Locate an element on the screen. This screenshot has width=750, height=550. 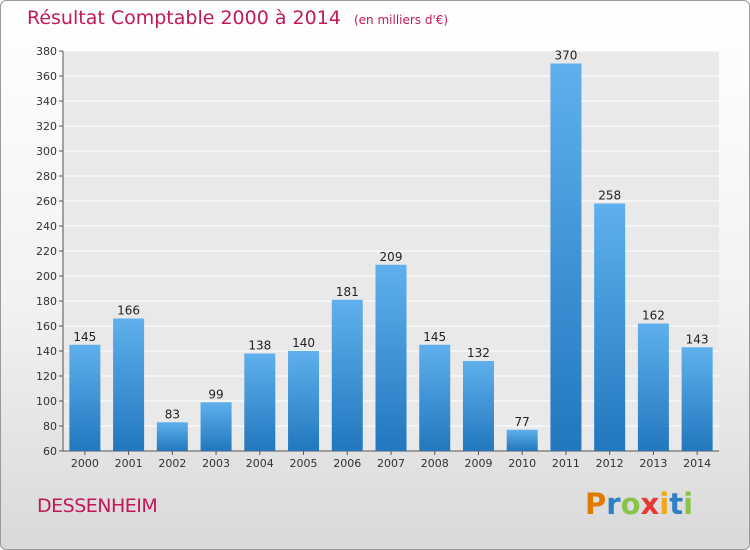
bar-2011 is located at coordinates (566, 257).